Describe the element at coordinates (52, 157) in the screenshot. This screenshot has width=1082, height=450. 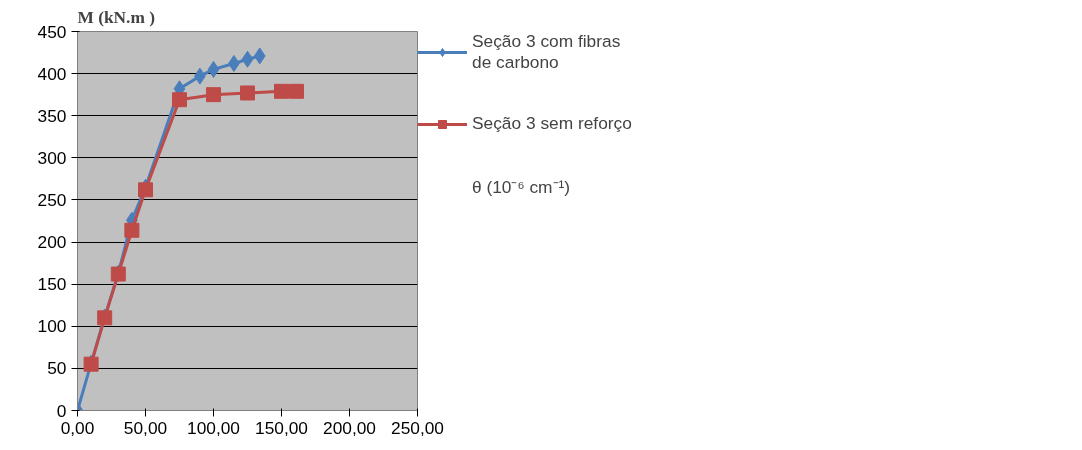
I see `y-tick-label: 300` at that location.